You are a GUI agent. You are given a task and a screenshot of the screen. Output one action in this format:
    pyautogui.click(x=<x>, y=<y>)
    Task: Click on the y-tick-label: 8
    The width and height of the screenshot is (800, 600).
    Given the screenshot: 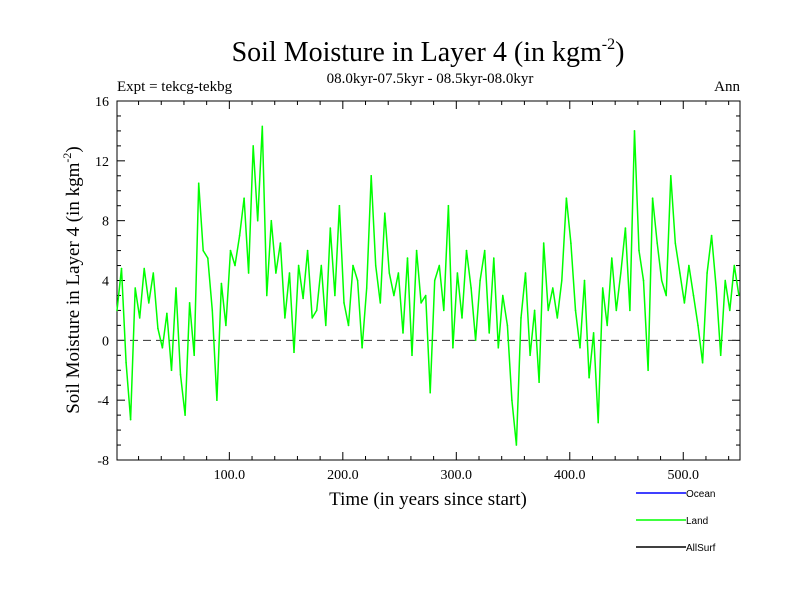 What is the action you would take?
    pyautogui.click(x=105, y=222)
    